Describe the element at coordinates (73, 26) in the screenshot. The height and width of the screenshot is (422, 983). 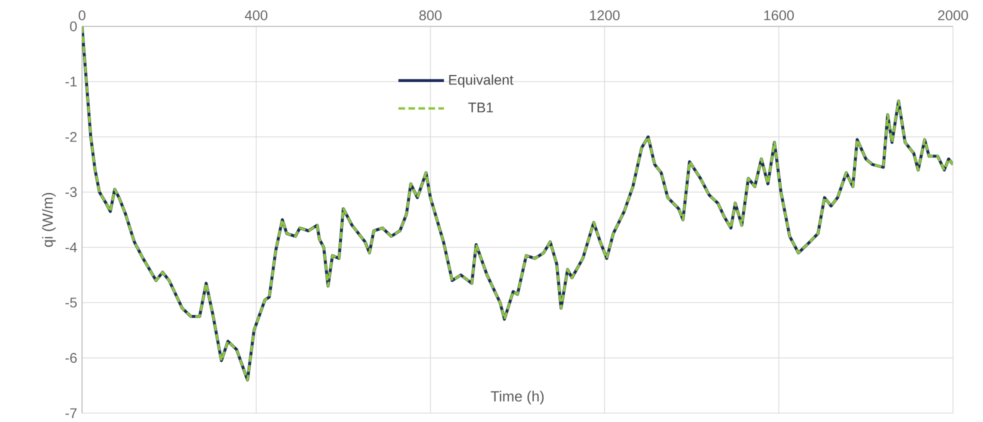
I see `y-tick-label: 0` at that location.